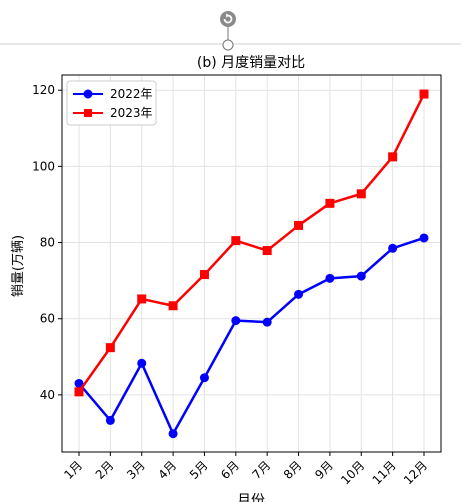  I want to click on legend: 2022年 2023年, so click(111, 103).